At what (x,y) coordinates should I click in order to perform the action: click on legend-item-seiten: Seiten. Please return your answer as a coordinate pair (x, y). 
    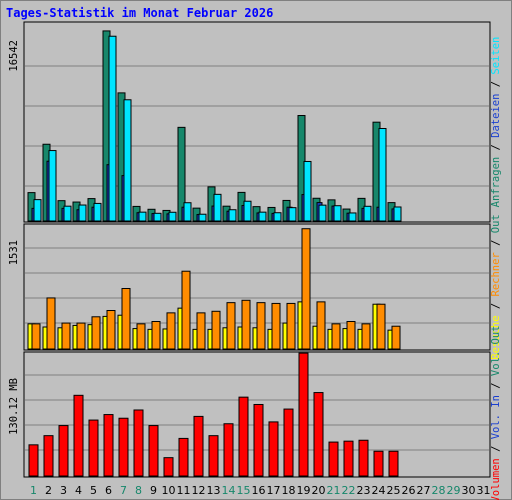
    Looking at the image, I should click on (496, 56).